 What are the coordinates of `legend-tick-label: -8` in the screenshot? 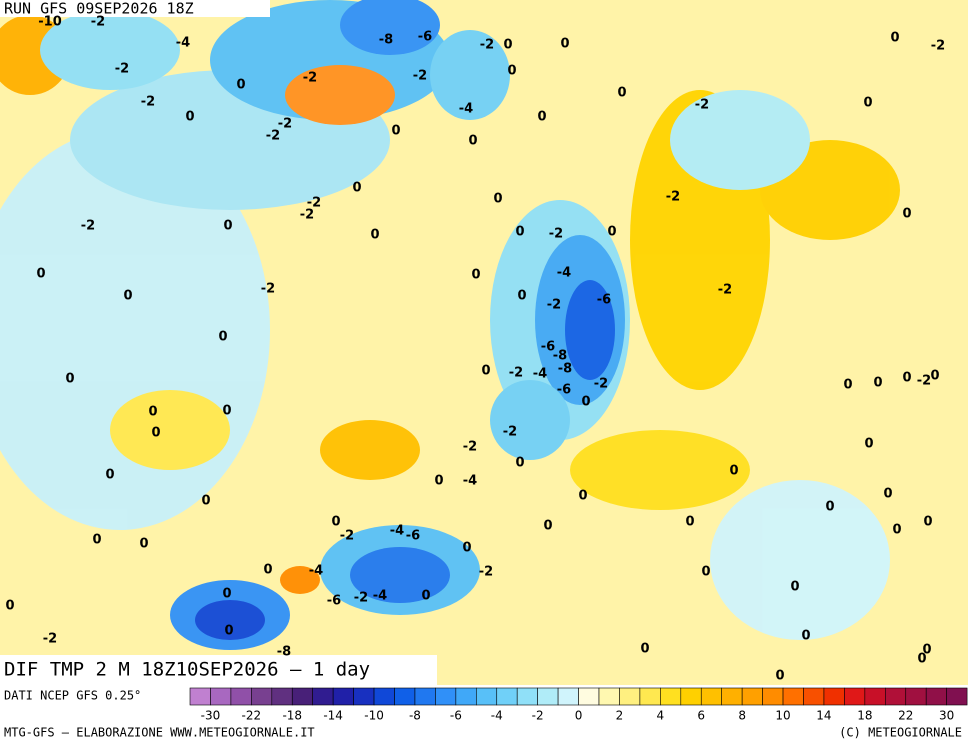 It's located at (415, 716).